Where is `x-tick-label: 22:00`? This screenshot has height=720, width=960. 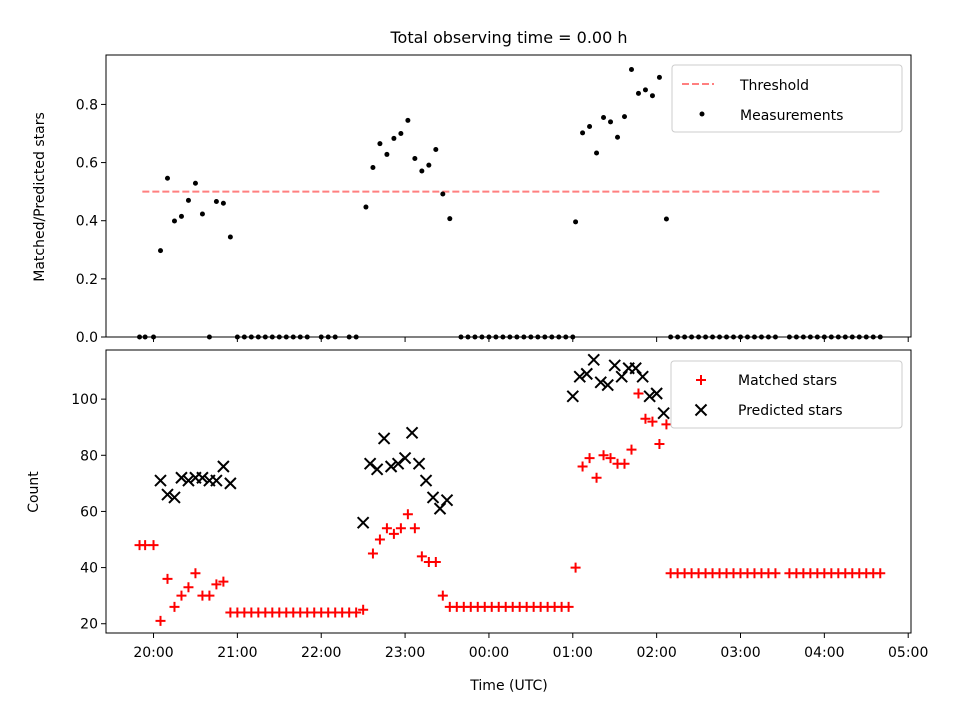
x-tick-label: 22:00 is located at coordinates (321, 653).